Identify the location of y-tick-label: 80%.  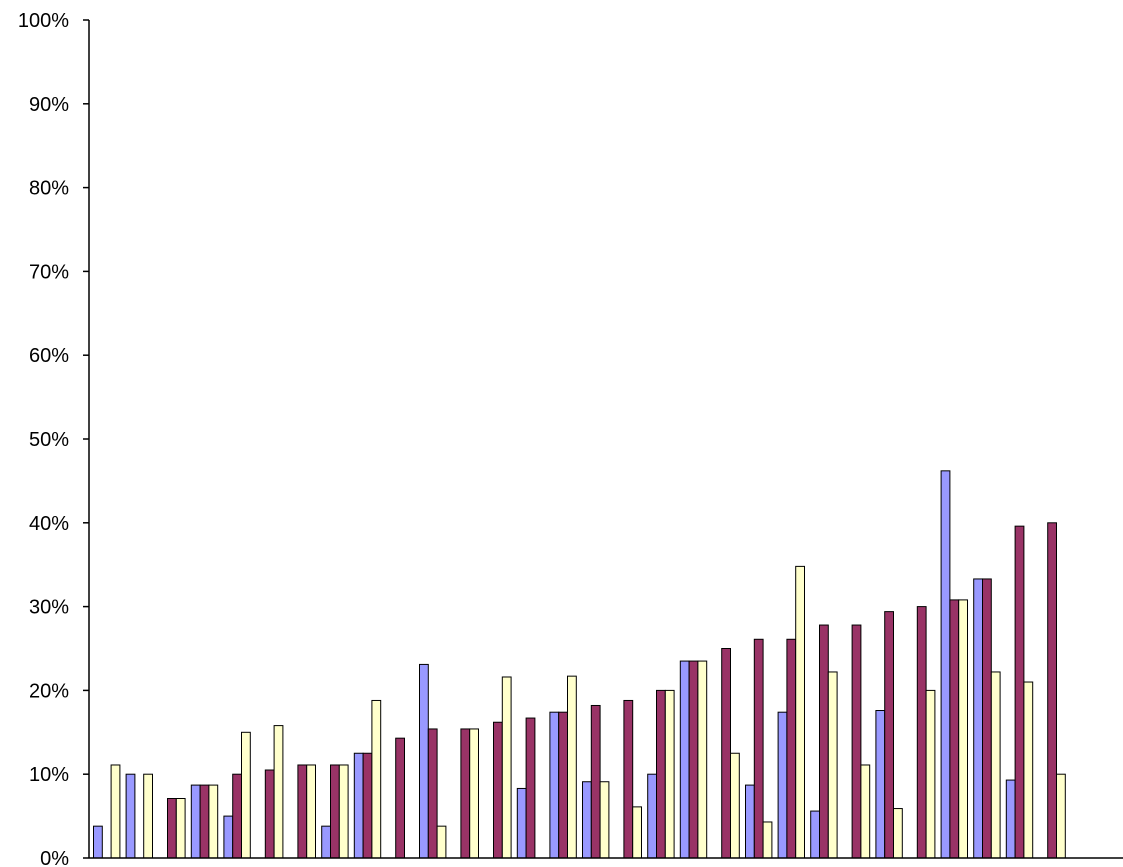
(49, 189).